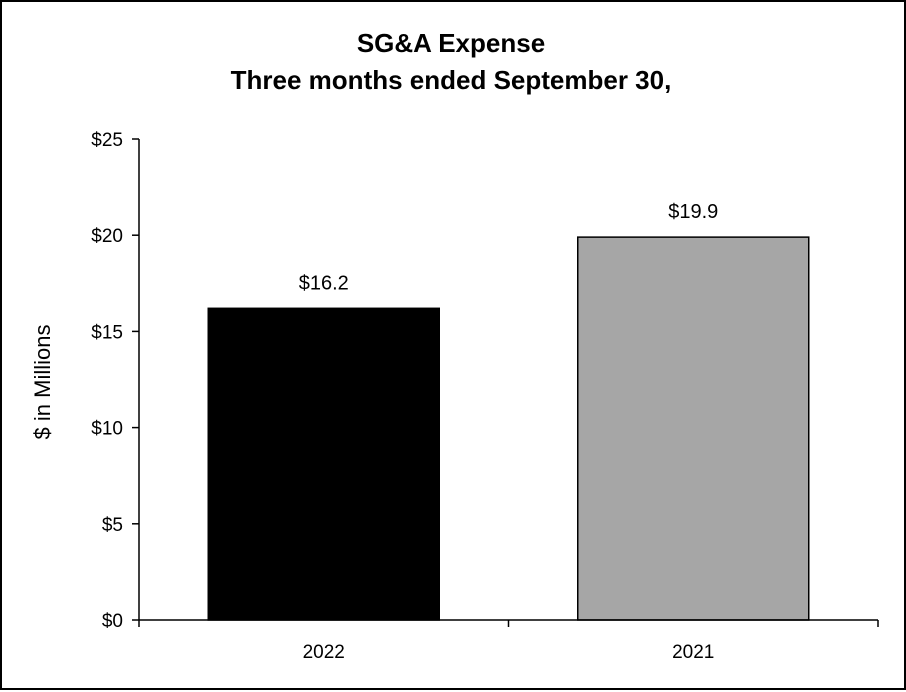 Image resolution: width=906 pixels, height=692 pixels. What do you see at coordinates (324, 652) in the screenshot?
I see `x-tick-label-2022: 2022` at bounding box center [324, 652].